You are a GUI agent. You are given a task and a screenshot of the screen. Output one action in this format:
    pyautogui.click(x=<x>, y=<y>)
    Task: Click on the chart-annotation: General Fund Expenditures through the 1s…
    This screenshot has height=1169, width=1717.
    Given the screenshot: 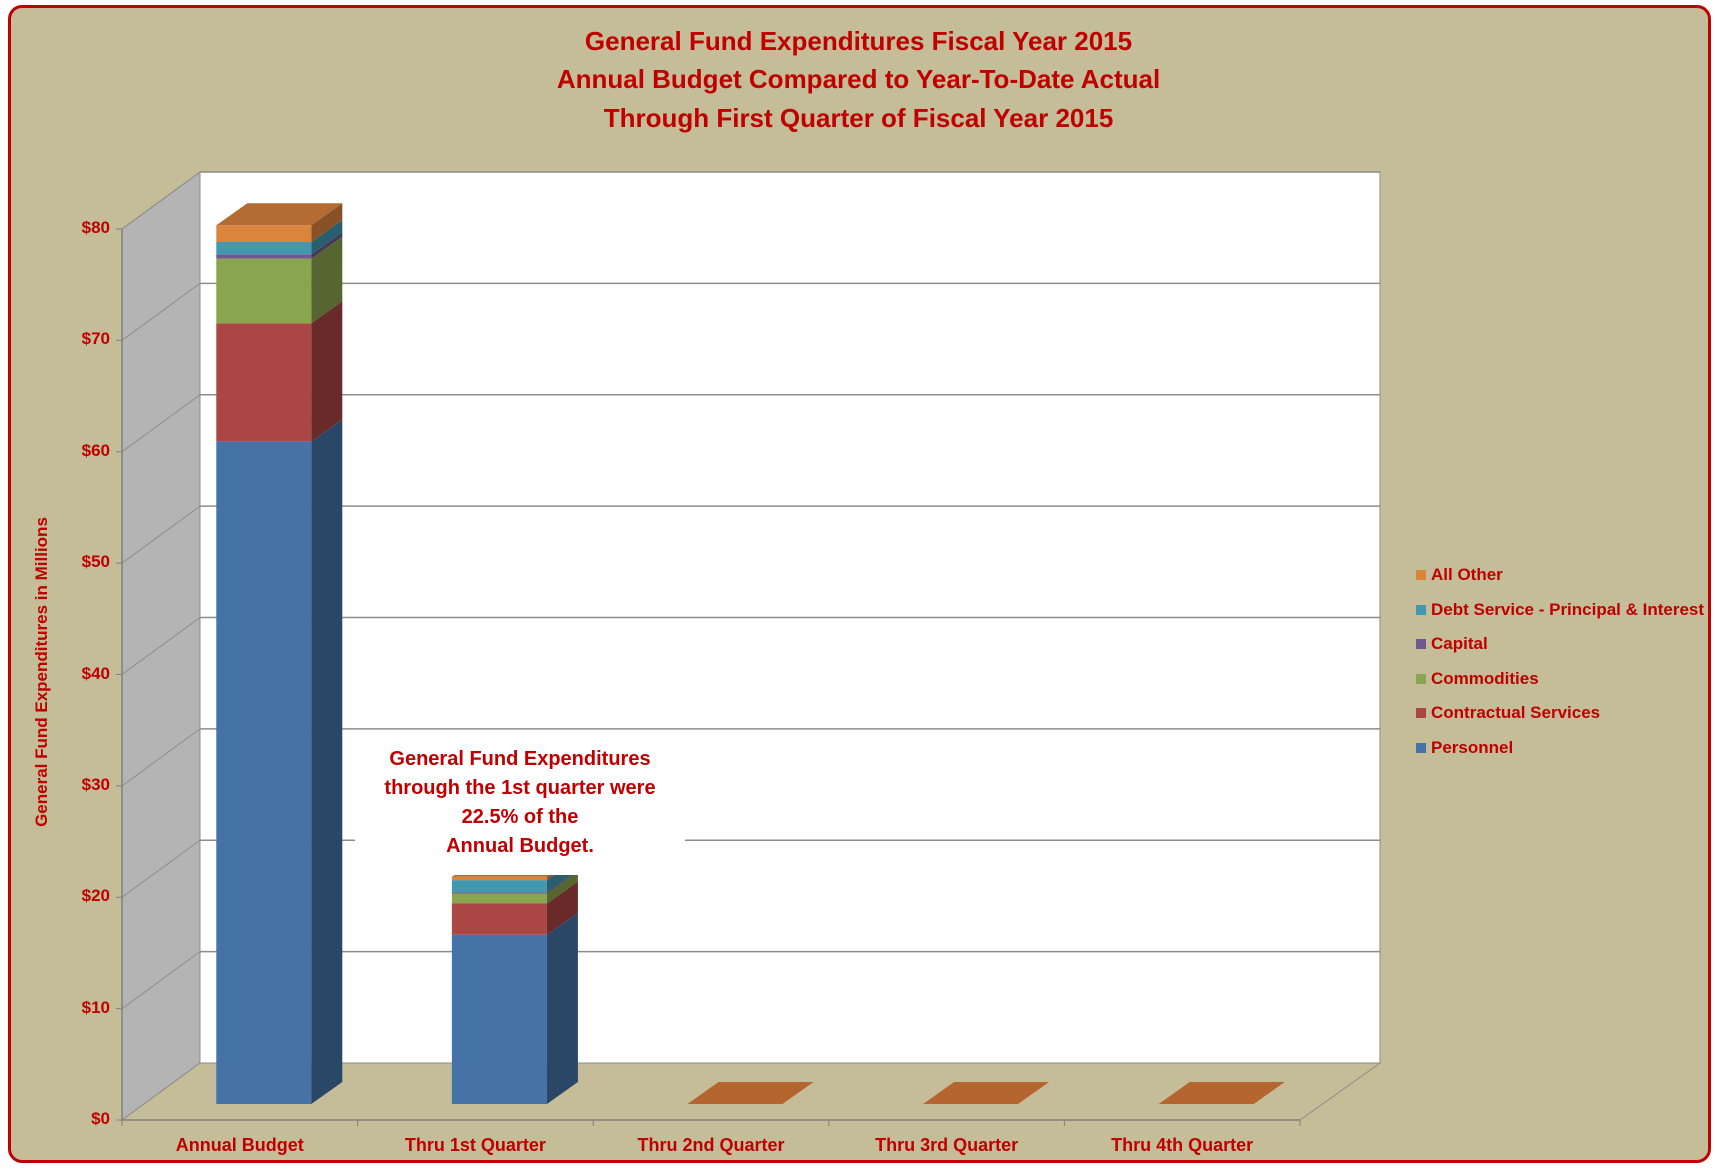 What is the action you would take?
    pyautogui.click(x=520, y=810)
    